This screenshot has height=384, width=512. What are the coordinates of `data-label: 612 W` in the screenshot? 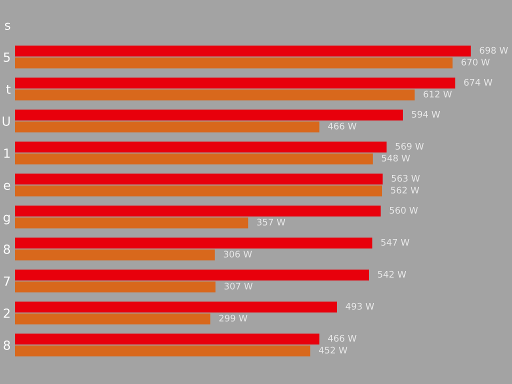 It's located at (438, 94).